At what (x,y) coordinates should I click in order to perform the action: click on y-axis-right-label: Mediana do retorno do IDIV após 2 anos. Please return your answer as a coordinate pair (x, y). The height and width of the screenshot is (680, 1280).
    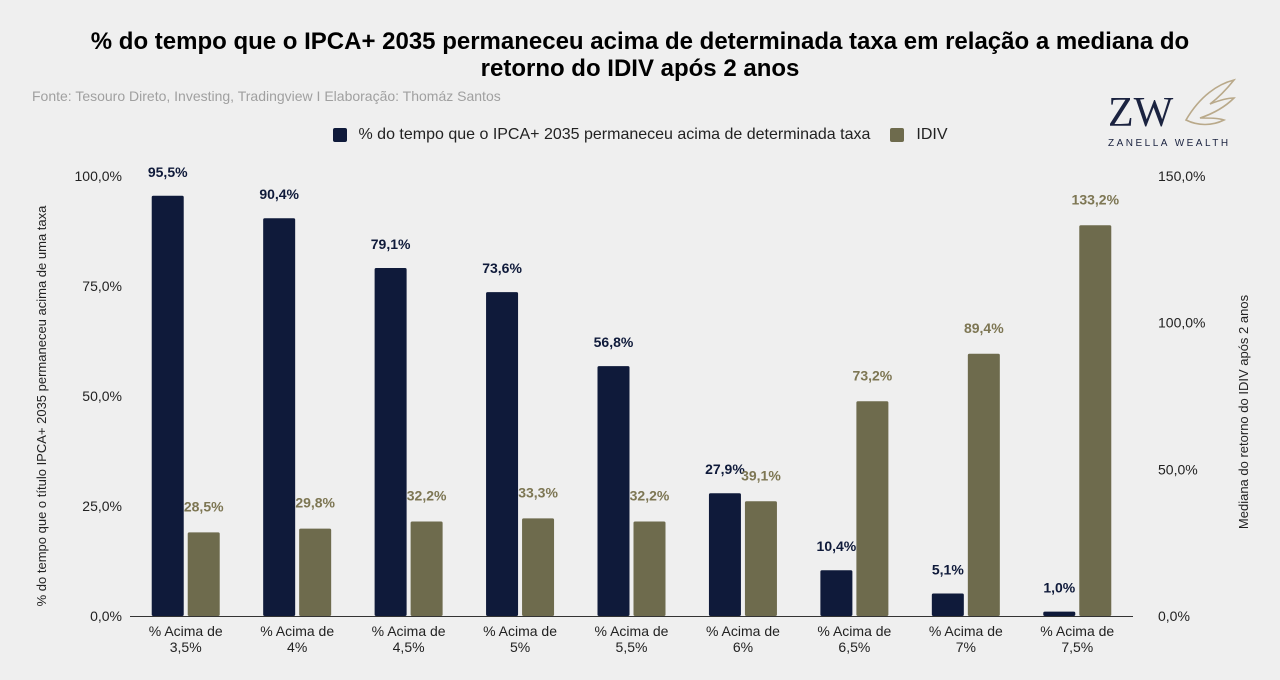
    Looking at the image, I should click on (1243, 411).